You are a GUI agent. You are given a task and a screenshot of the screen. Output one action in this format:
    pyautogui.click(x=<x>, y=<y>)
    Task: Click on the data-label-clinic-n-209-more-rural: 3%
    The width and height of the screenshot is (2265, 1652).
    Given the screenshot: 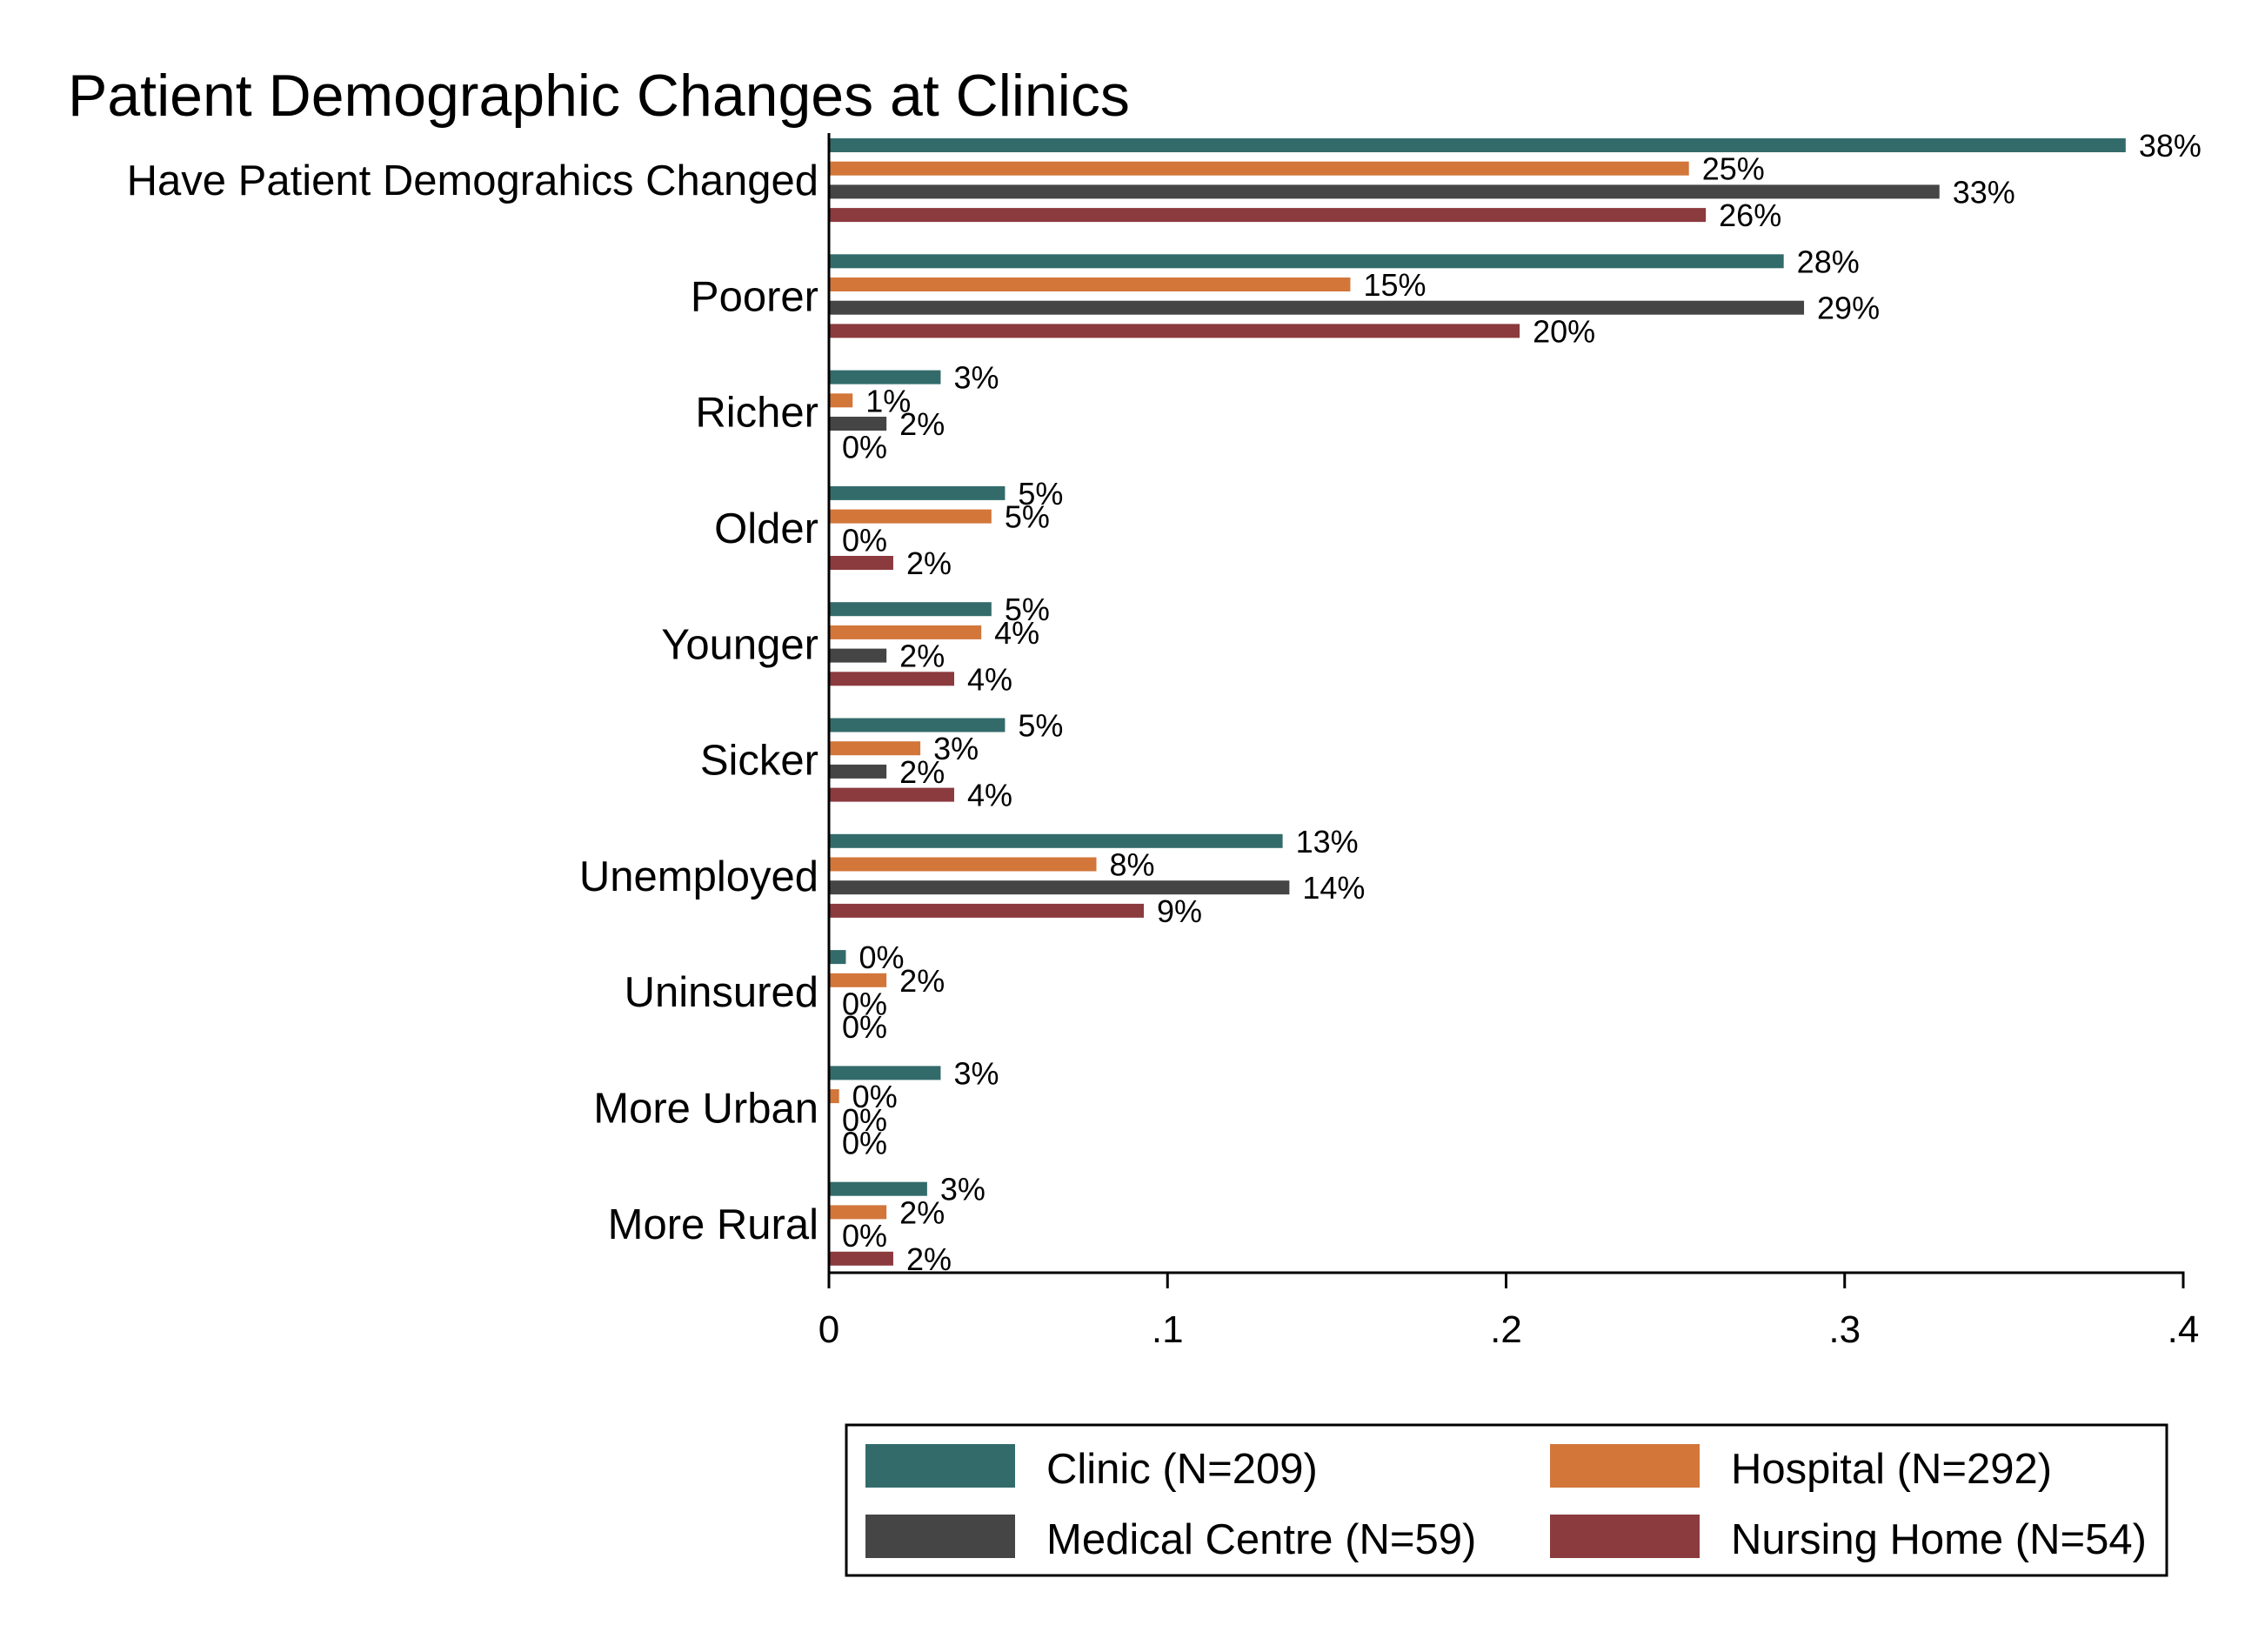 What is the action you would take?
    pyautogui.click(x=963, y=1189)
    